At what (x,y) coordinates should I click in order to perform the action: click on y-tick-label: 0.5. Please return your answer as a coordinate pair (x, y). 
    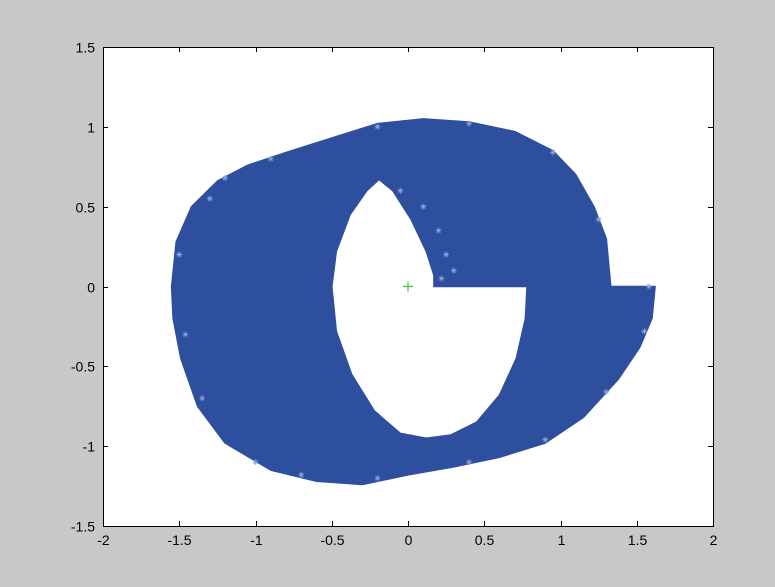
    Looking at the image, I should click on (86, 208).